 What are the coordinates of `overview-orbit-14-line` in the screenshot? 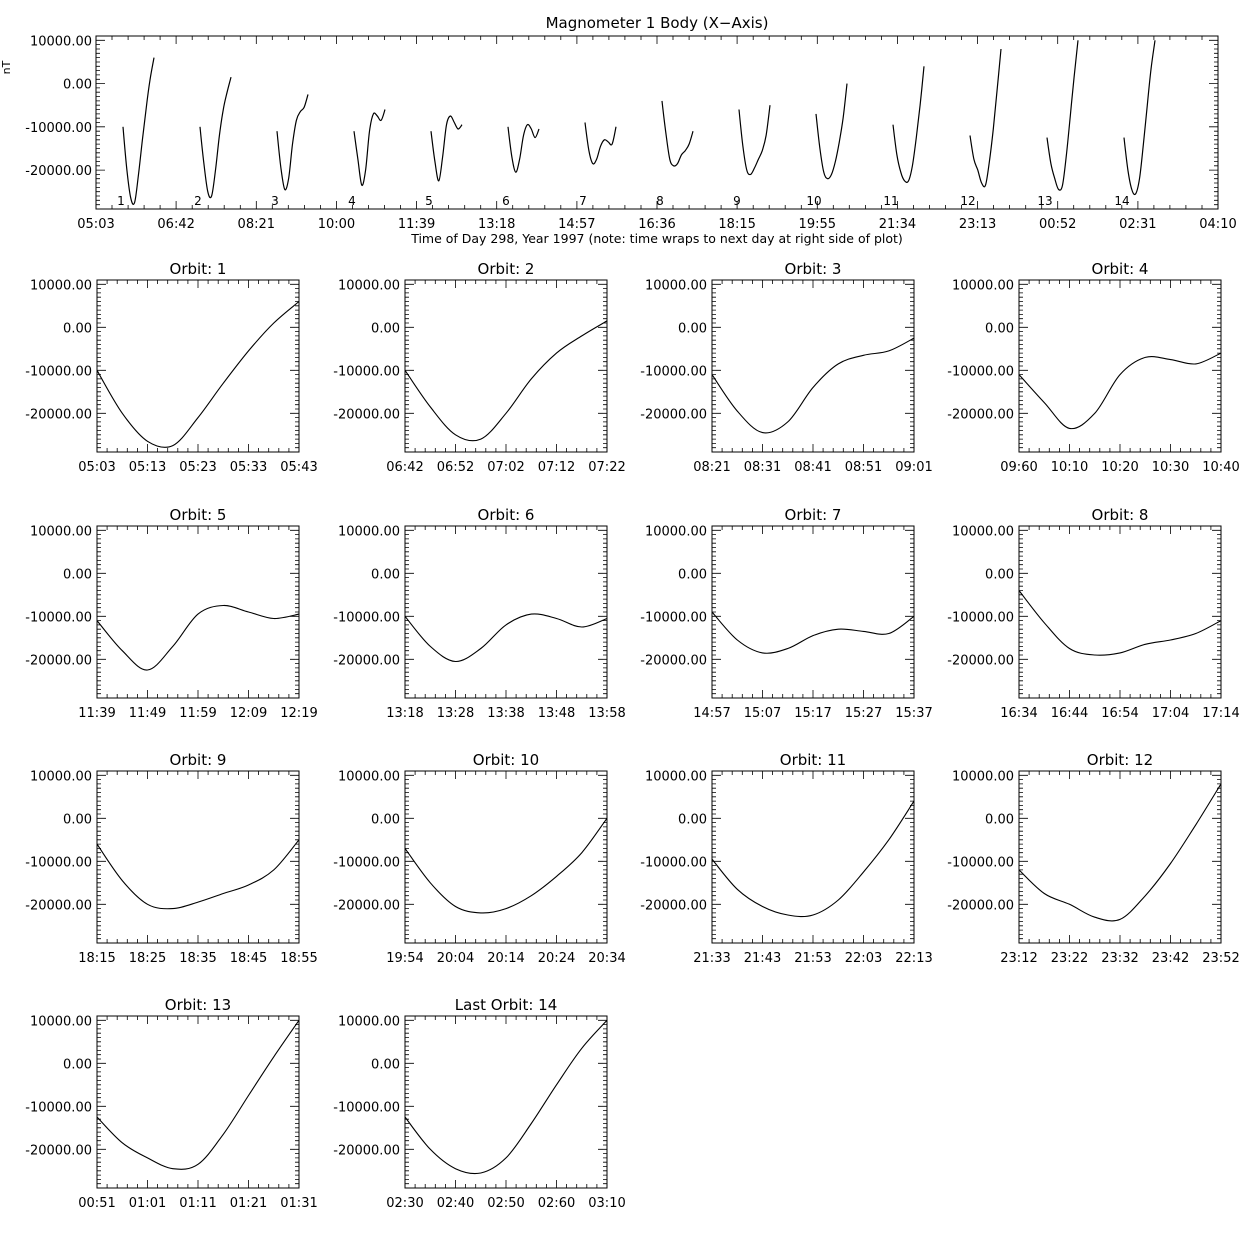 It's located at (1139, 118).